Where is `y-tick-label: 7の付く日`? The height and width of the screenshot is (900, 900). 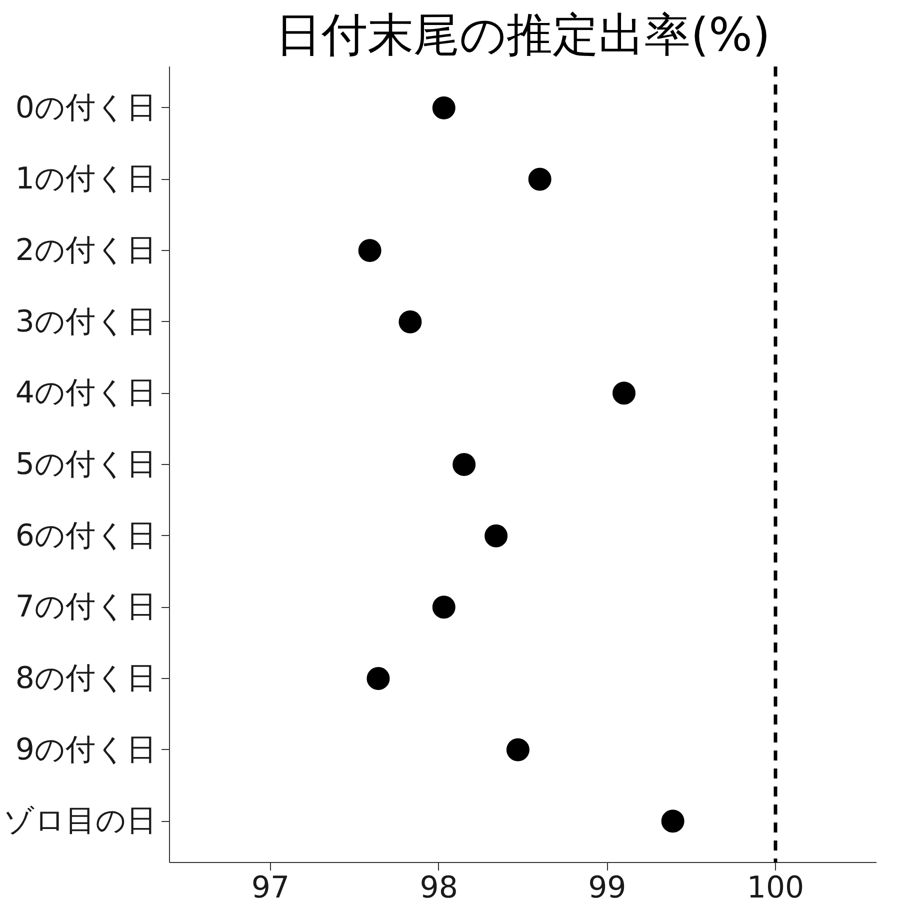
y-tick-label: 7の付く日 is located at coordinates (86, 607).